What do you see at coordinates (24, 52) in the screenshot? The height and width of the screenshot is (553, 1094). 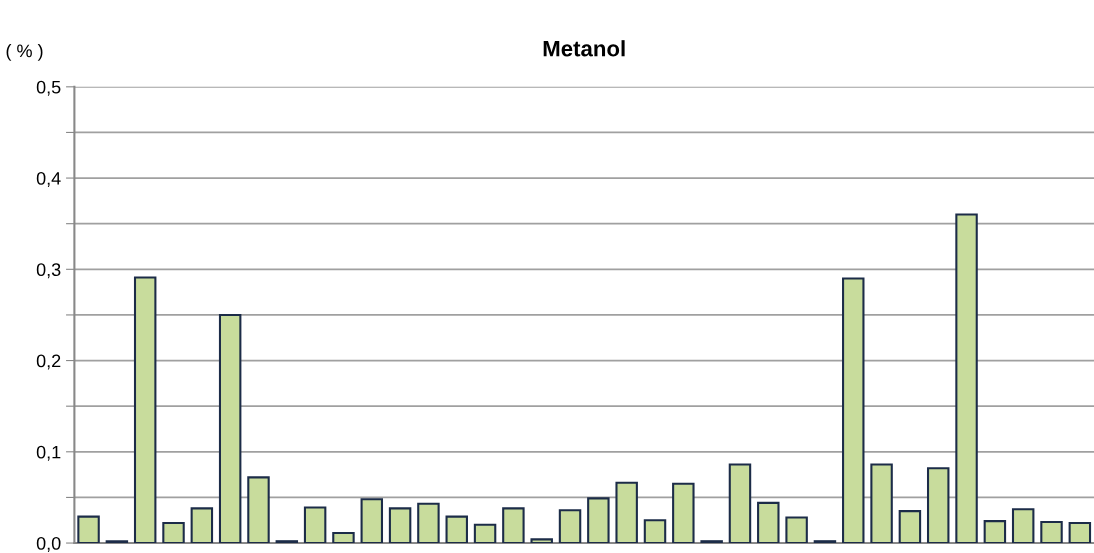 I see `y-axis-title: ( % )` at bounding box center [24, 52].